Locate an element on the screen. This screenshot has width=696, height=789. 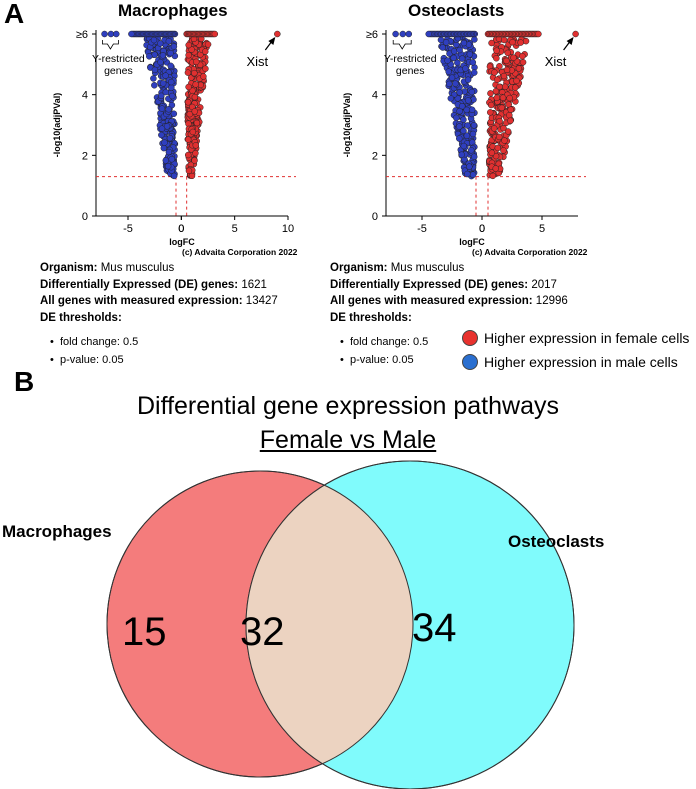
legend-male: Higher expression in male cells is located at coordinates (570, 362).